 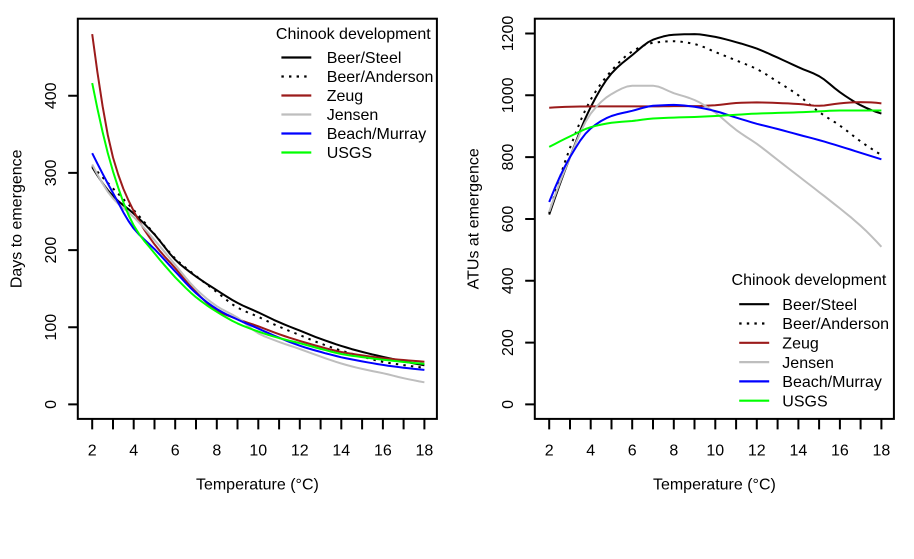 I want to click on svg-text: 1200, so click(x=508, y=34).